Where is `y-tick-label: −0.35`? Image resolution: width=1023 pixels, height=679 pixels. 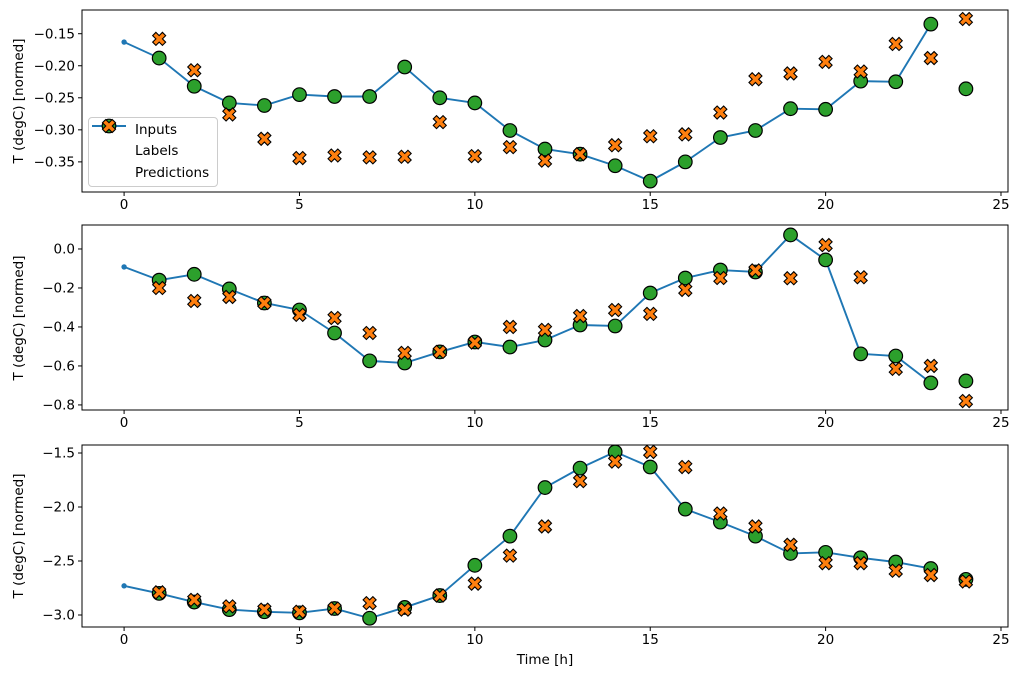
y-tick-label: −0.35 is located at coordinates (54, 162).